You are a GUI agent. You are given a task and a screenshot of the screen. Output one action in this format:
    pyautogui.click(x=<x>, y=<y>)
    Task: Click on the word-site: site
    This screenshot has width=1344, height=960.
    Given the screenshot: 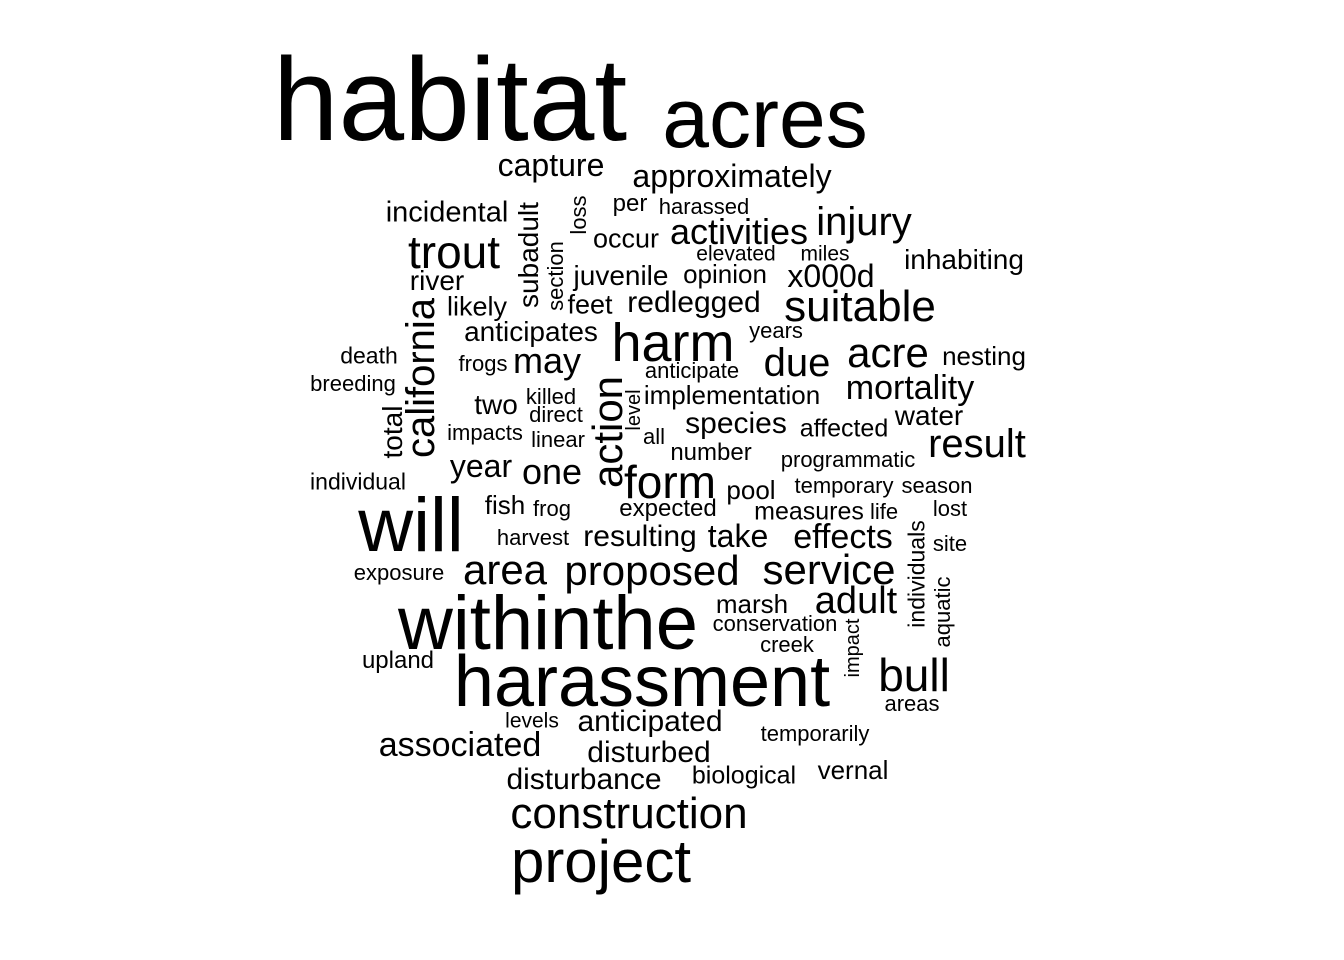 What is the action you would take?
    pyautogui.click(x=950, y=543)
    